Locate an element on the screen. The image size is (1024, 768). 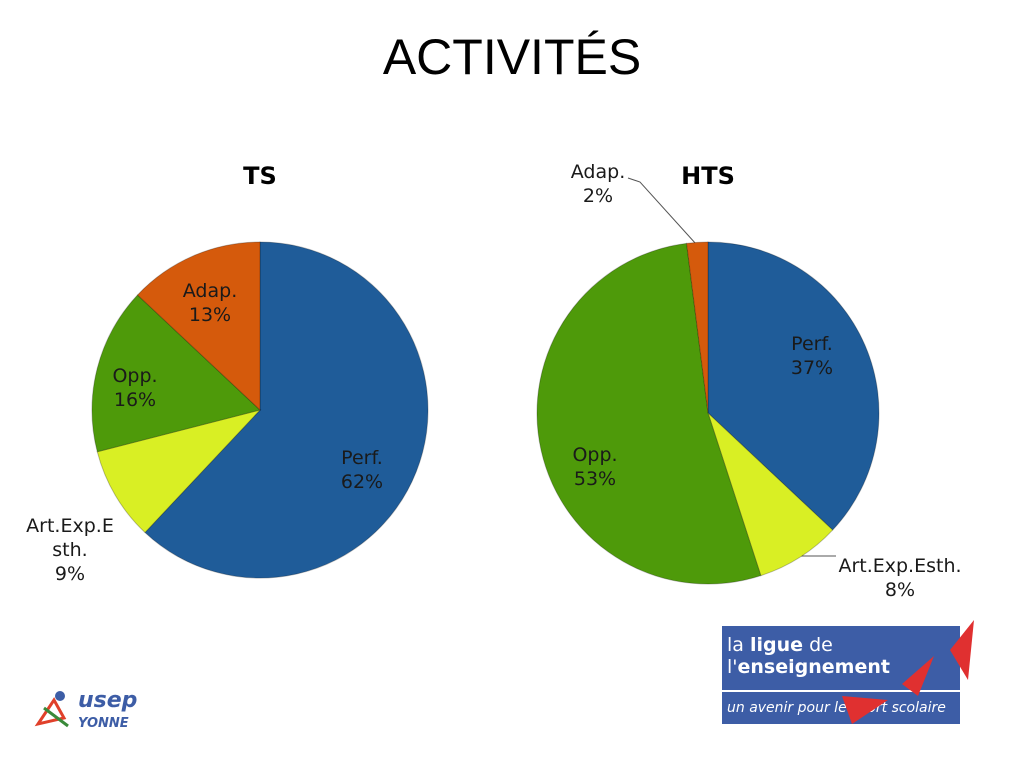
pie-title: TS is located at coordinates (260, 176).